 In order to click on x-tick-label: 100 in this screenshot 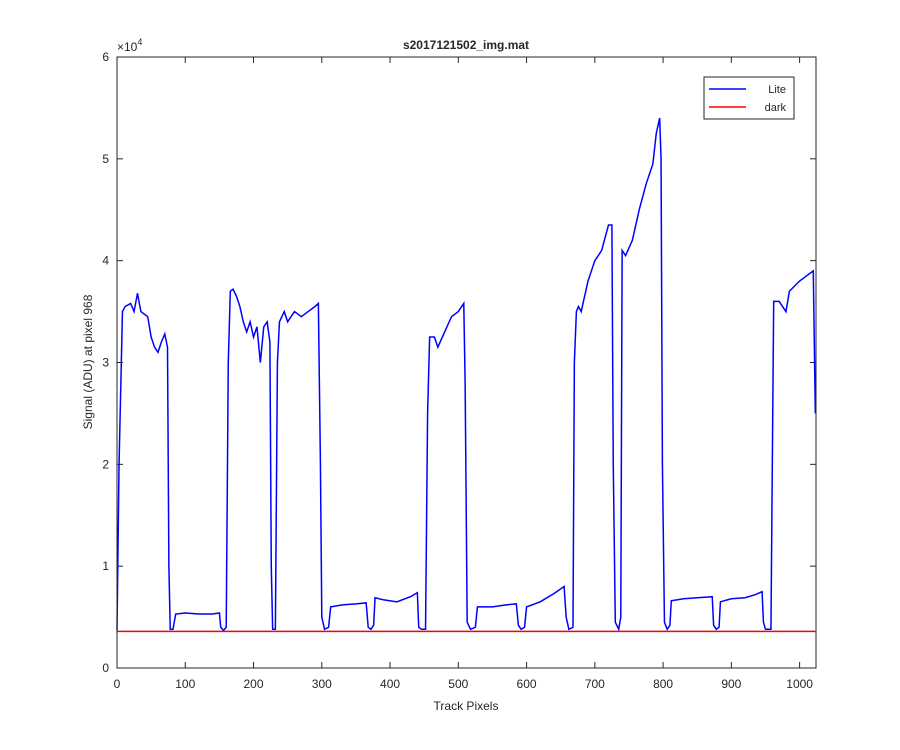, I will do `click(185, 684)`.